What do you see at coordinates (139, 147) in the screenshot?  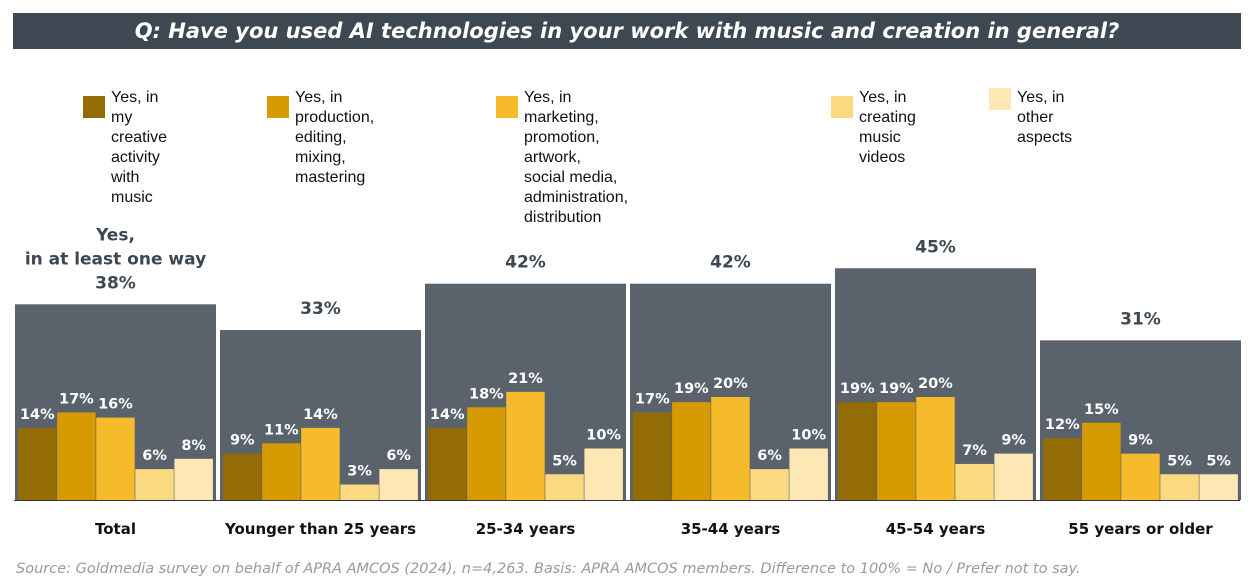 I see `legend-label-creative: Yes, in my creative activity with music` at bounding box center [139, 147].